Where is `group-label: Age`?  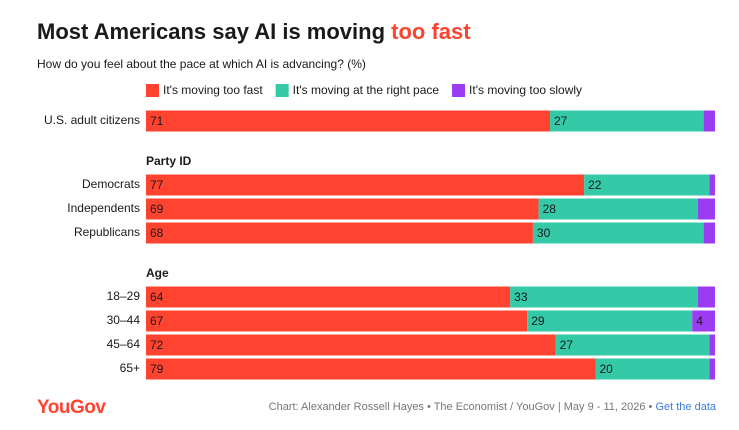
group-label: Age is located at coordinates (157, 273).